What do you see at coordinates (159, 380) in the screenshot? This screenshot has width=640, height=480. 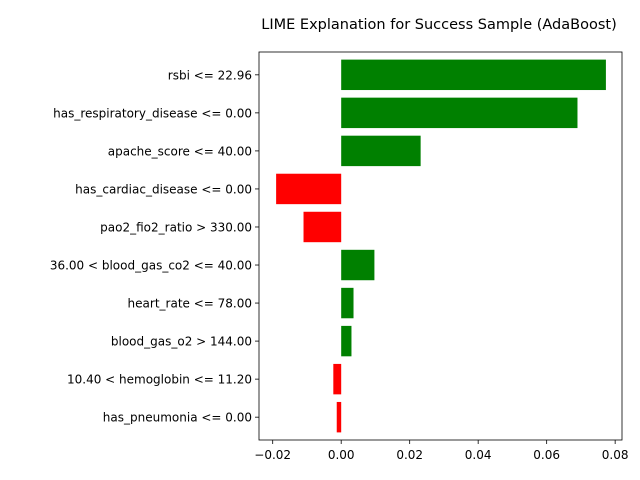 I see `y-tick-label: 10.40 < hemoglobin <= 11.20` at bounding box center [159, 380].